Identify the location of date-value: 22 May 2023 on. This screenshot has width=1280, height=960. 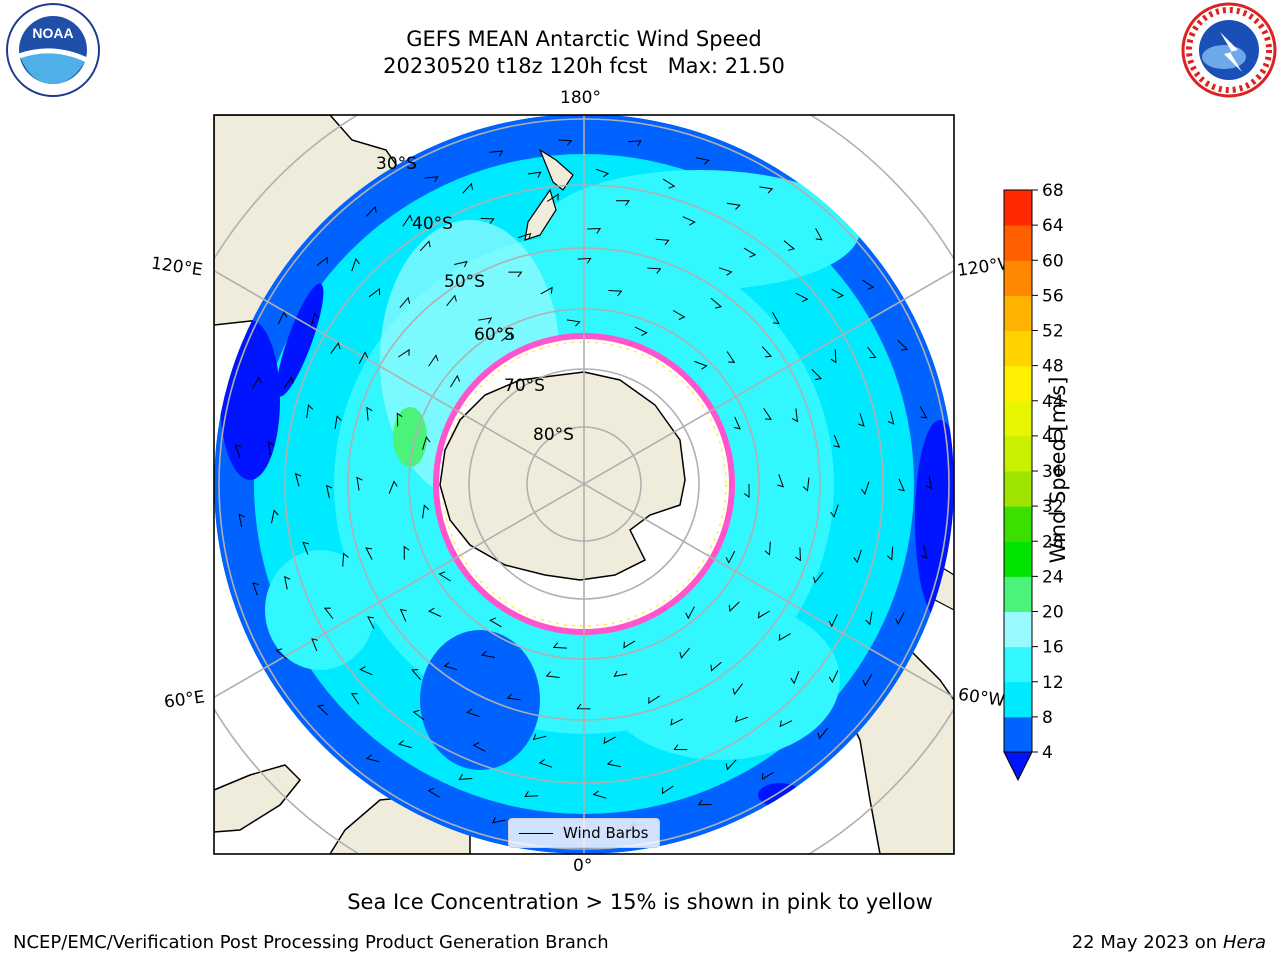
(1144, 942).